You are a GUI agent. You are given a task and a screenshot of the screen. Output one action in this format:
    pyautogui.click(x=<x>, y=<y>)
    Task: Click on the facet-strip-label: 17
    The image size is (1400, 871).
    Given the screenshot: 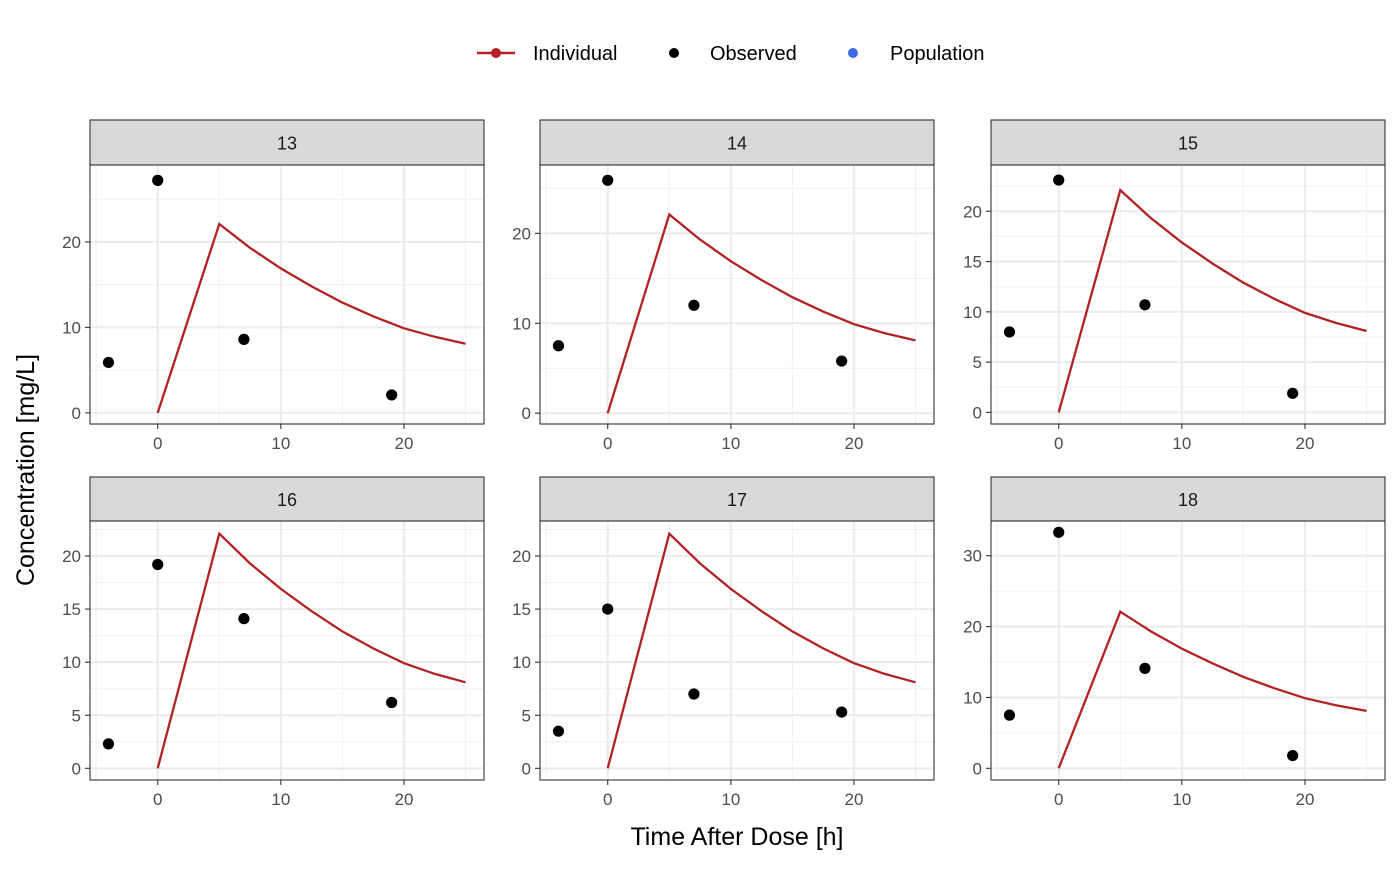 What is the action you would take?
    pyautogui.click(x=737, y=500)
    